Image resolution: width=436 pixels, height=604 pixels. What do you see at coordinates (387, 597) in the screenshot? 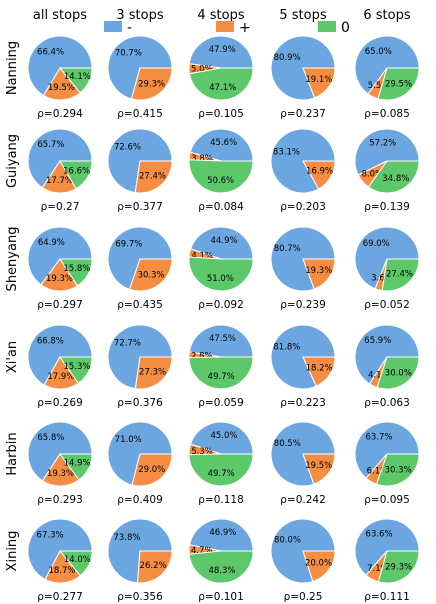
I see `rho-label: ρ=0.111` at bounding box center [387, 597].